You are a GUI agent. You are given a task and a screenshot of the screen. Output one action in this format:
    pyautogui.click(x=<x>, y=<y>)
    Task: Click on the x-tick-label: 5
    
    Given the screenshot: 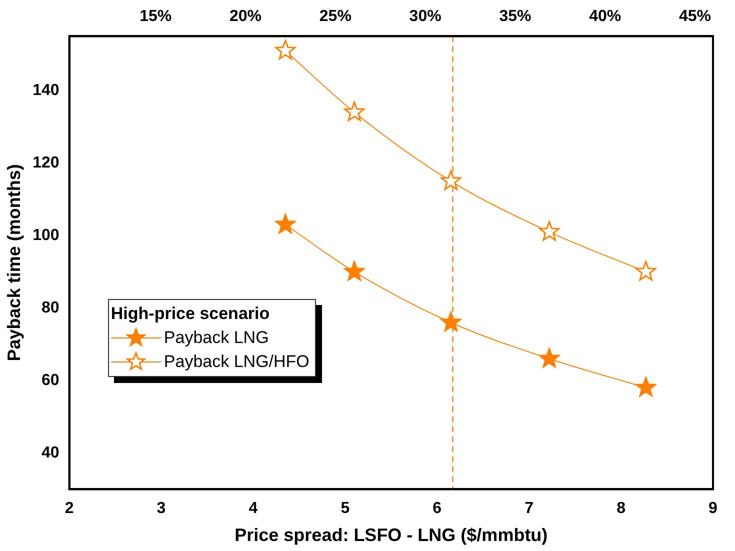 What is the action you would take?
    pyautogui.click(x=345, y=509)
    